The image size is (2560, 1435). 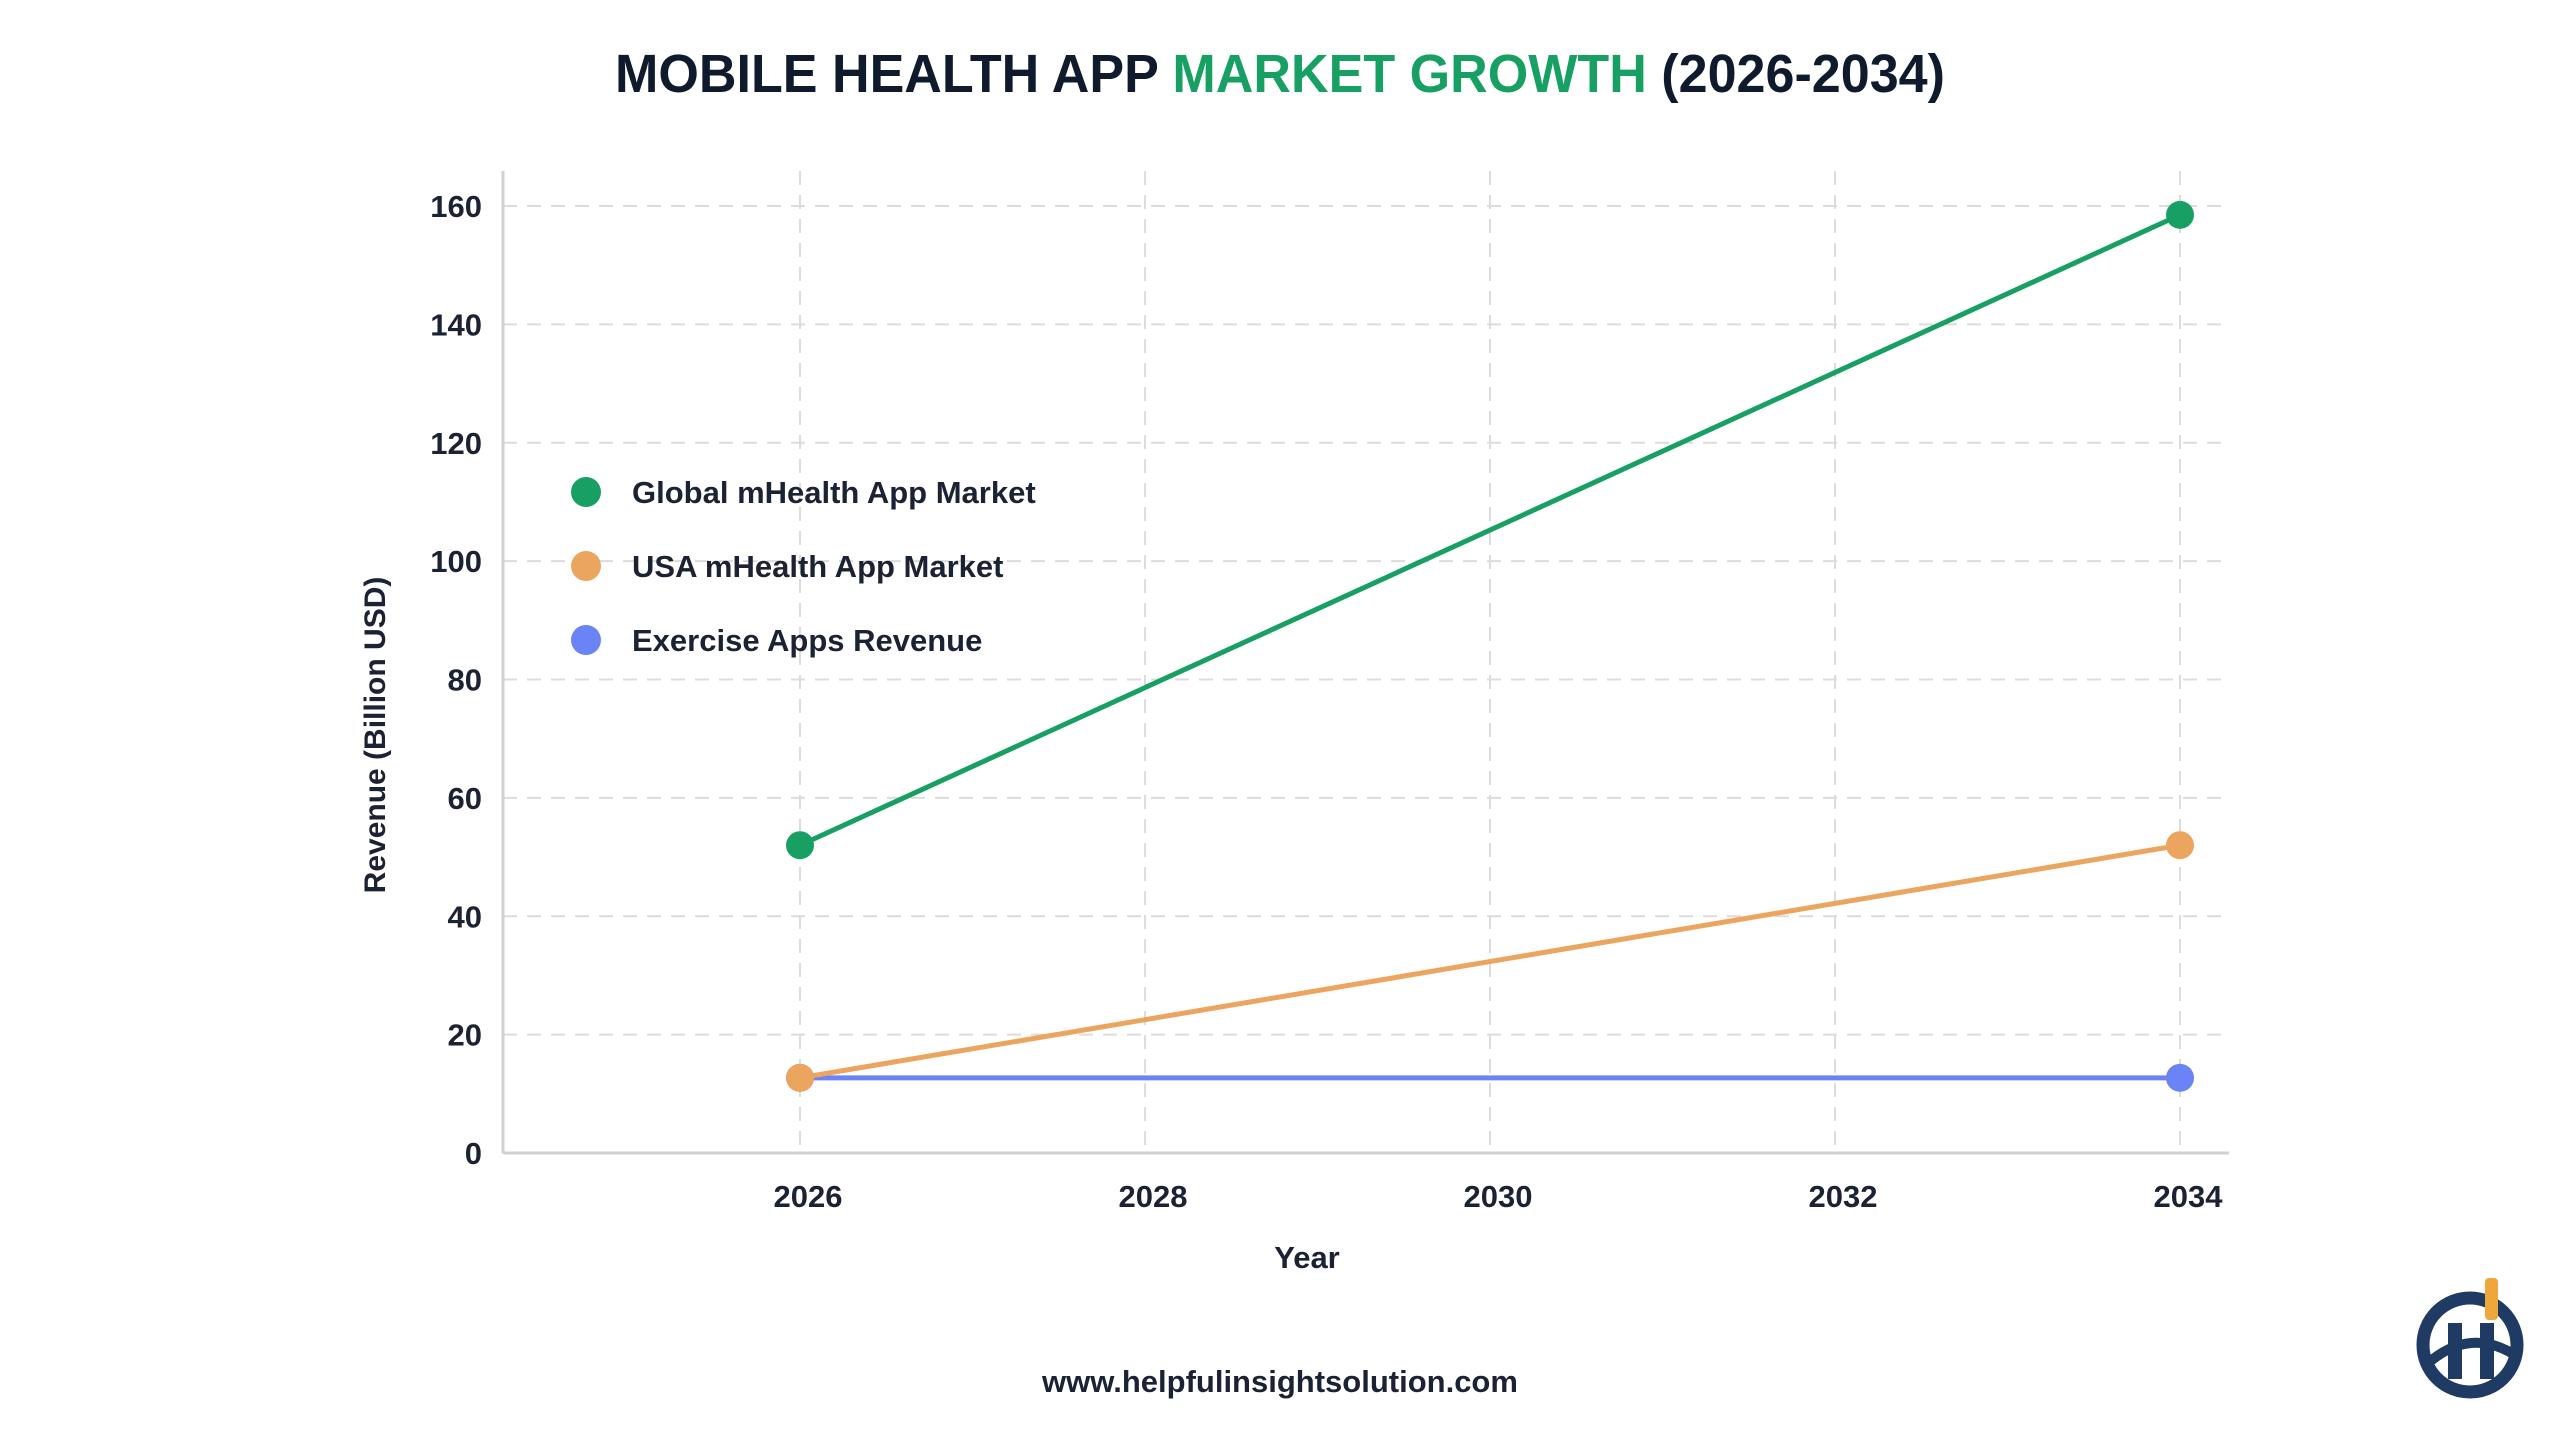 I want to click on y-axis-label: Revenue (Billion USD), so click(x=375, y=735).